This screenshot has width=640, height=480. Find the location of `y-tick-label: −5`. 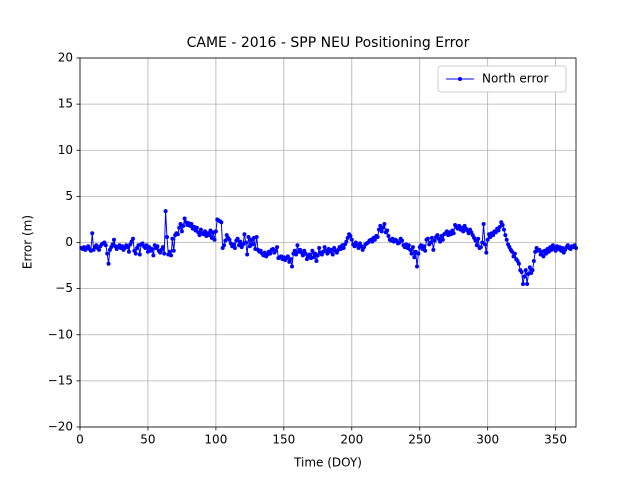

y-tick-label: −5 is located at coordinates (64, 288).